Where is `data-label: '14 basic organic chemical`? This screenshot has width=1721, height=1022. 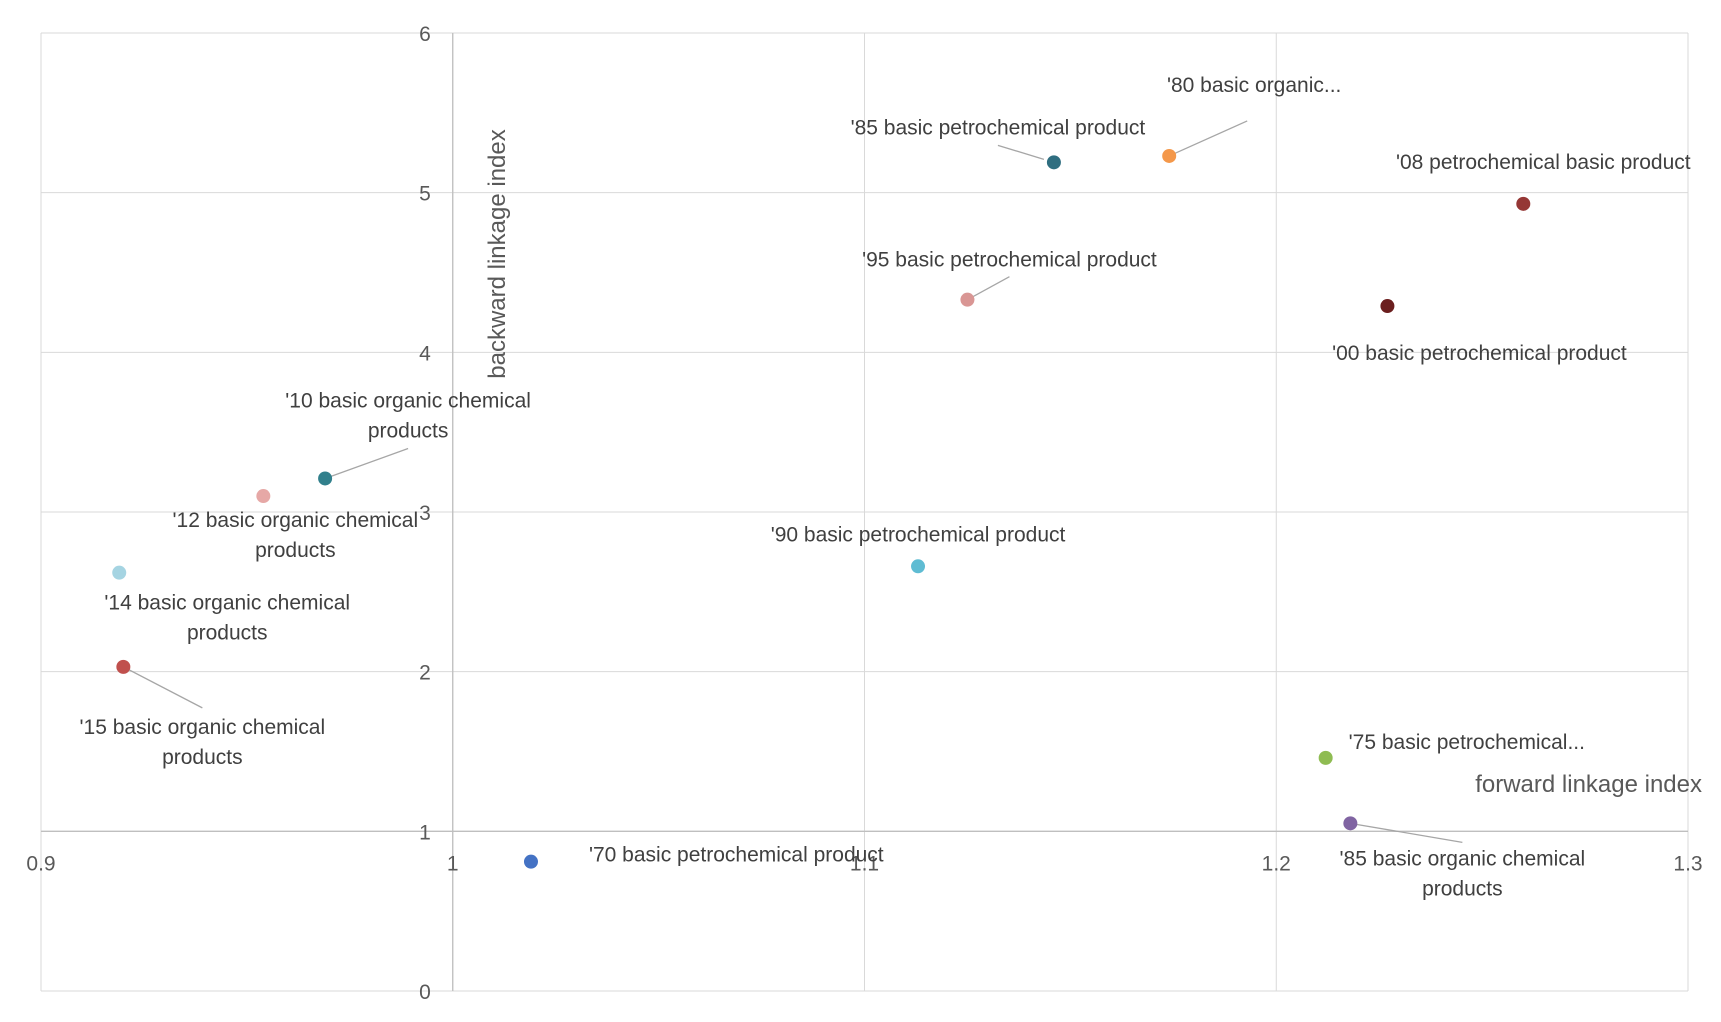 data-label: '14 basic organic chemical is located at coordinates (227, 603).